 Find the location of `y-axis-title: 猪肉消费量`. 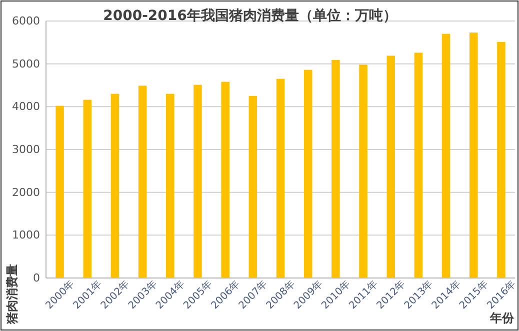

y-axis-title: 猪肉消费量 is located at coordinates (12, 294).